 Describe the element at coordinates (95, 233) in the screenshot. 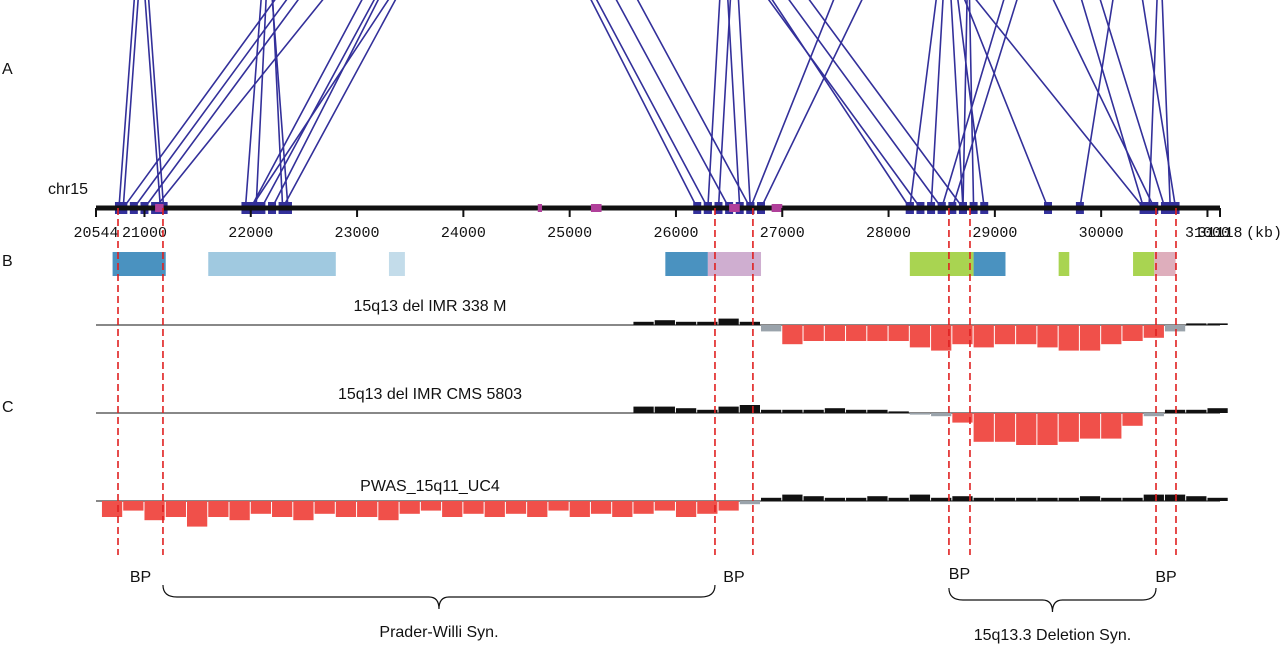

I see `x-tick-label: 20544` at that location.